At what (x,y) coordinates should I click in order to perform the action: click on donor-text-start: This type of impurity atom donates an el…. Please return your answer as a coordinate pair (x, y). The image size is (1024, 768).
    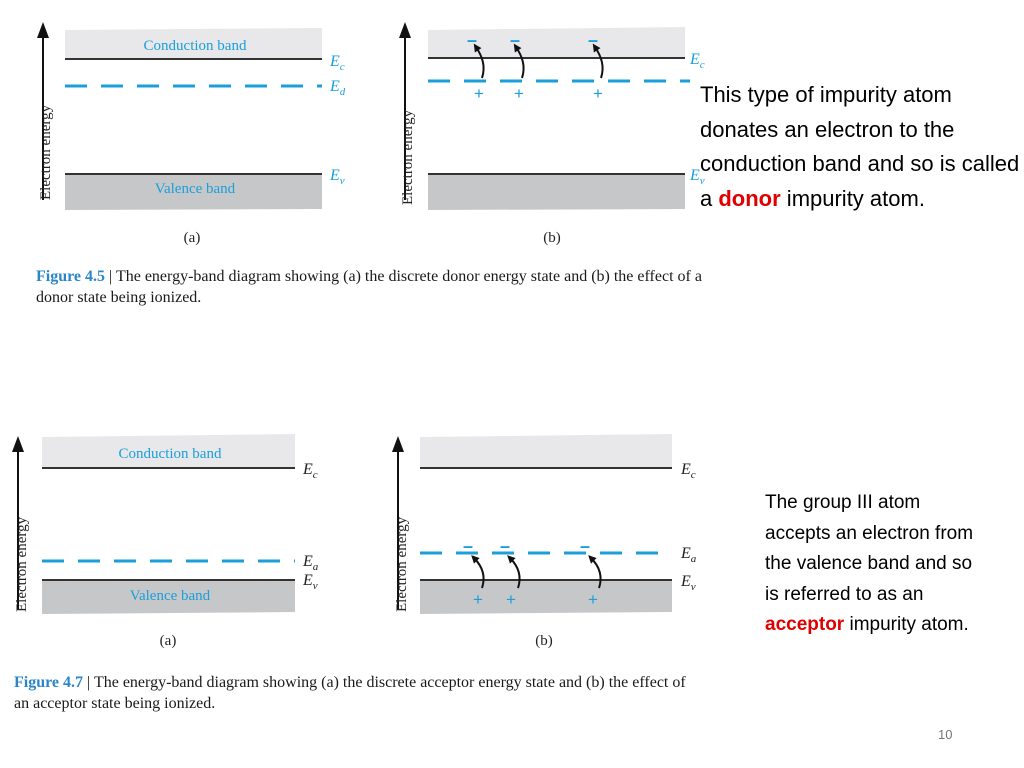
    Looking at the image, I should click on (860, 146).